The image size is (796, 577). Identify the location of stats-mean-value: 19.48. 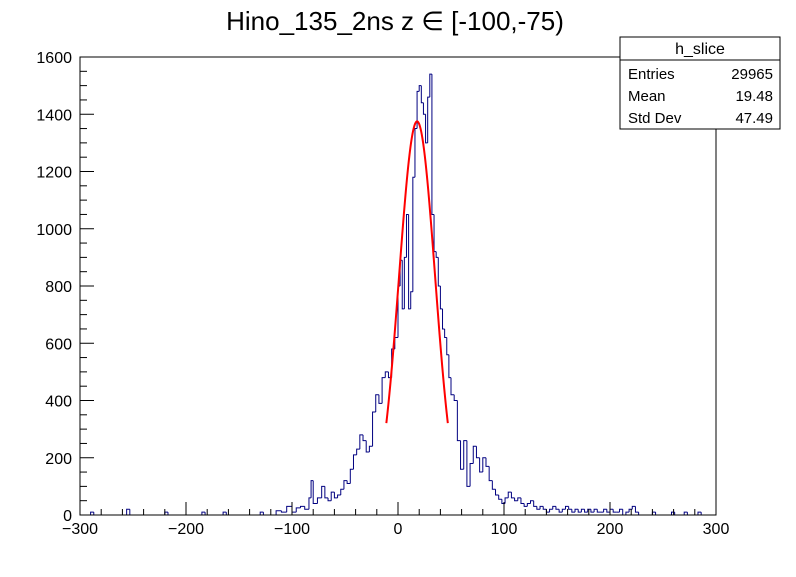
(754, 96).